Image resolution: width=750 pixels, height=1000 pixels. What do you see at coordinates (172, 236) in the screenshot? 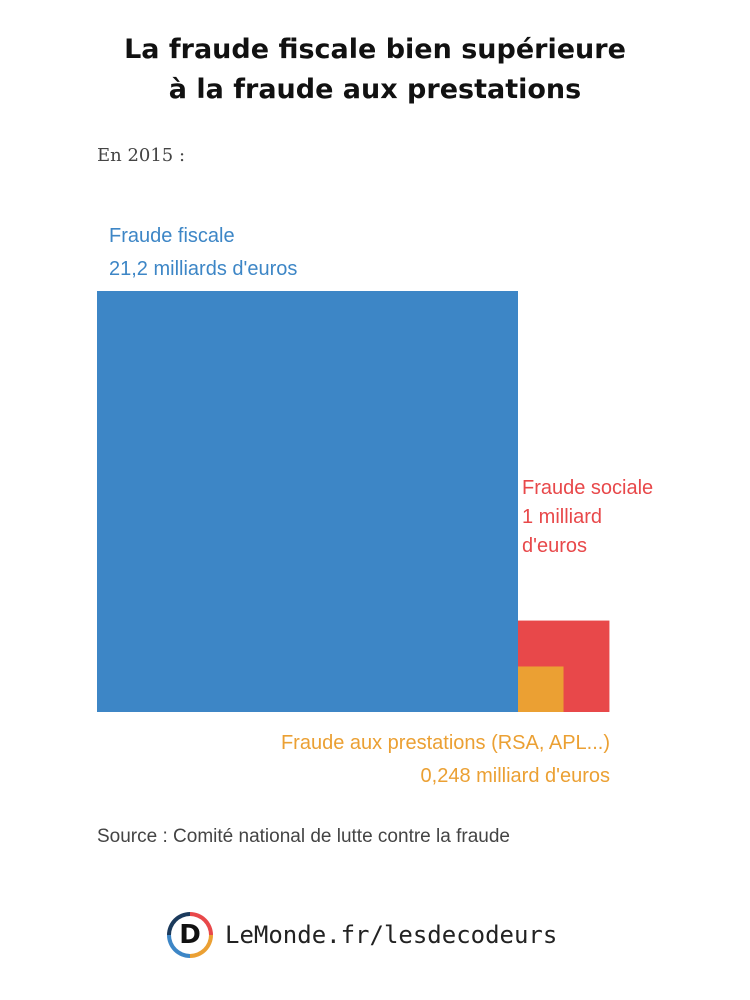
I see `label-fraude-fiscale-name: Fraude fiscale` at bounding box center [172, 236].